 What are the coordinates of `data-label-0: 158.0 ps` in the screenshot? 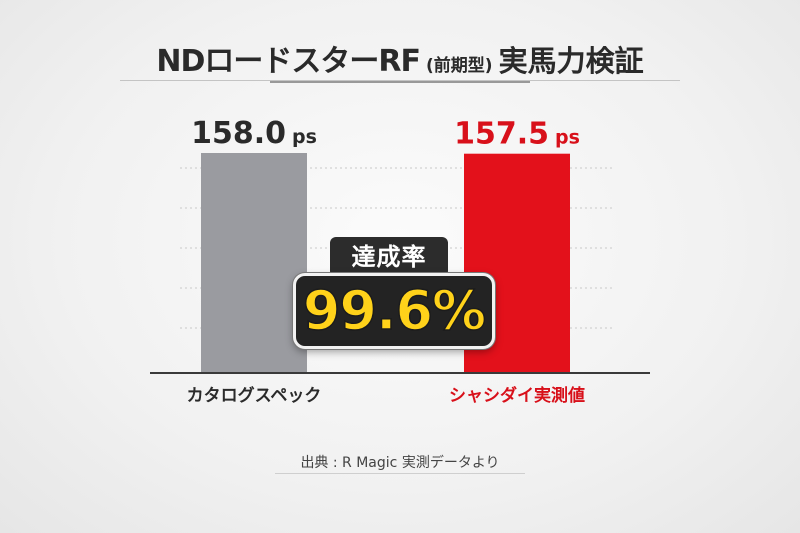 It's located at (254, 133).